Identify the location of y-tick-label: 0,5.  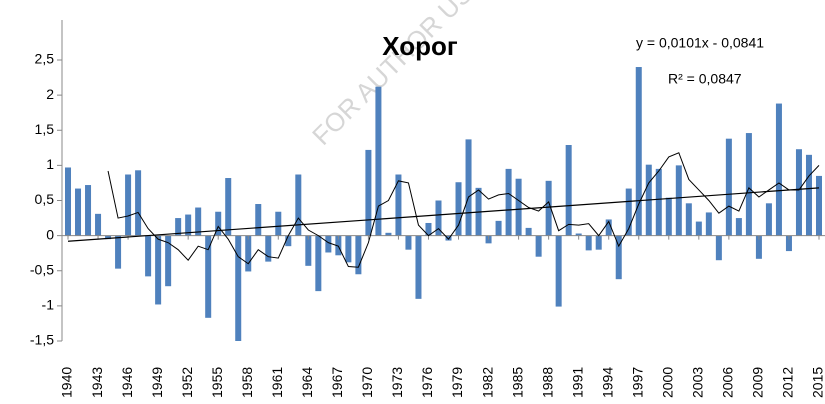
(45, 199).